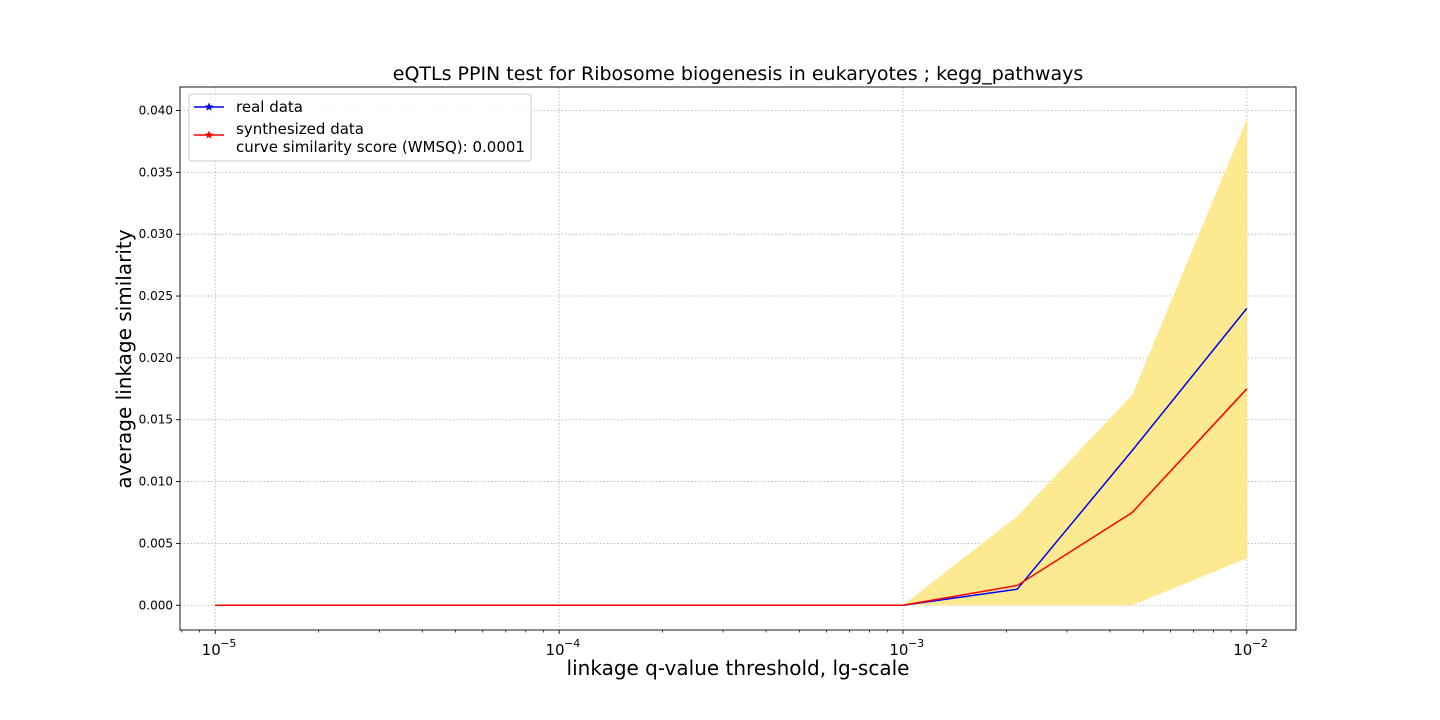 The width and height of the screenshot is (1440, 720). I want to click on y-tick-label: 0.035, so click(156, 172).